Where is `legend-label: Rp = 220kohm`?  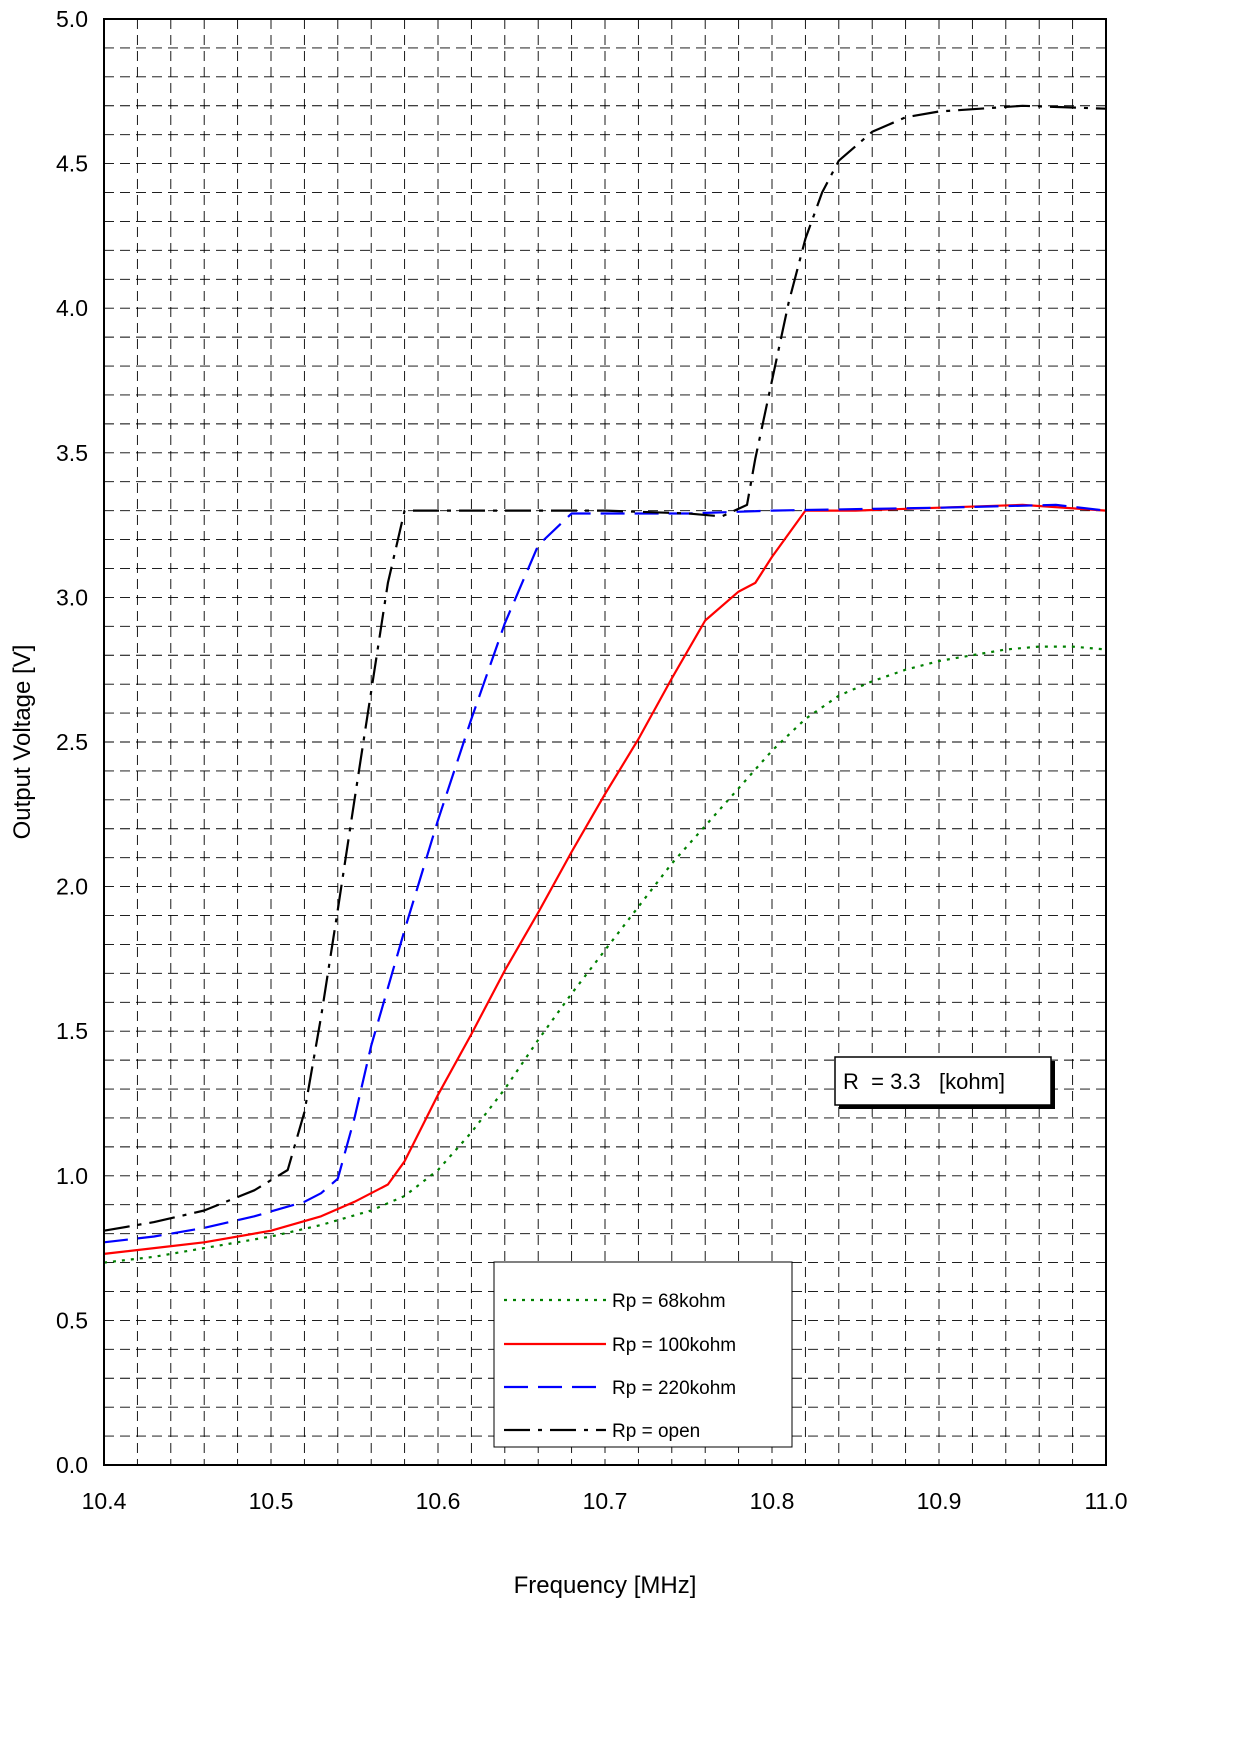
legend-label: Rp = 220kohm is located at coordinates (674, 1388).